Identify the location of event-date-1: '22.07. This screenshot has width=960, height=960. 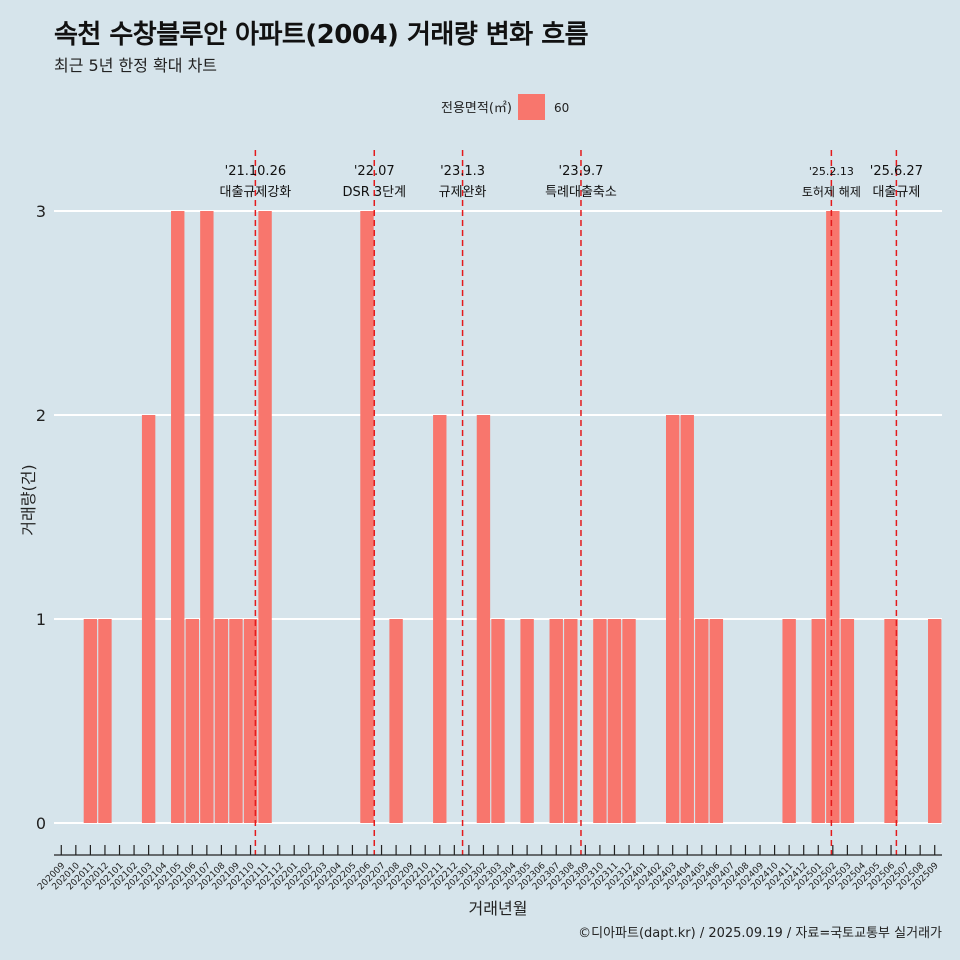
(374, 171).